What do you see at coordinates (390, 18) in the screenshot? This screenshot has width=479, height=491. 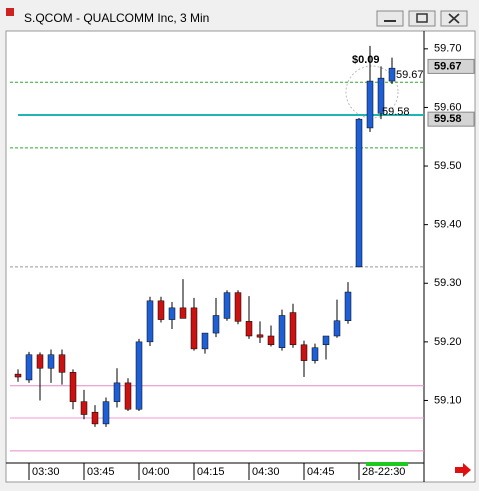 I see `minimize-button` at bounding box center [390, 18].